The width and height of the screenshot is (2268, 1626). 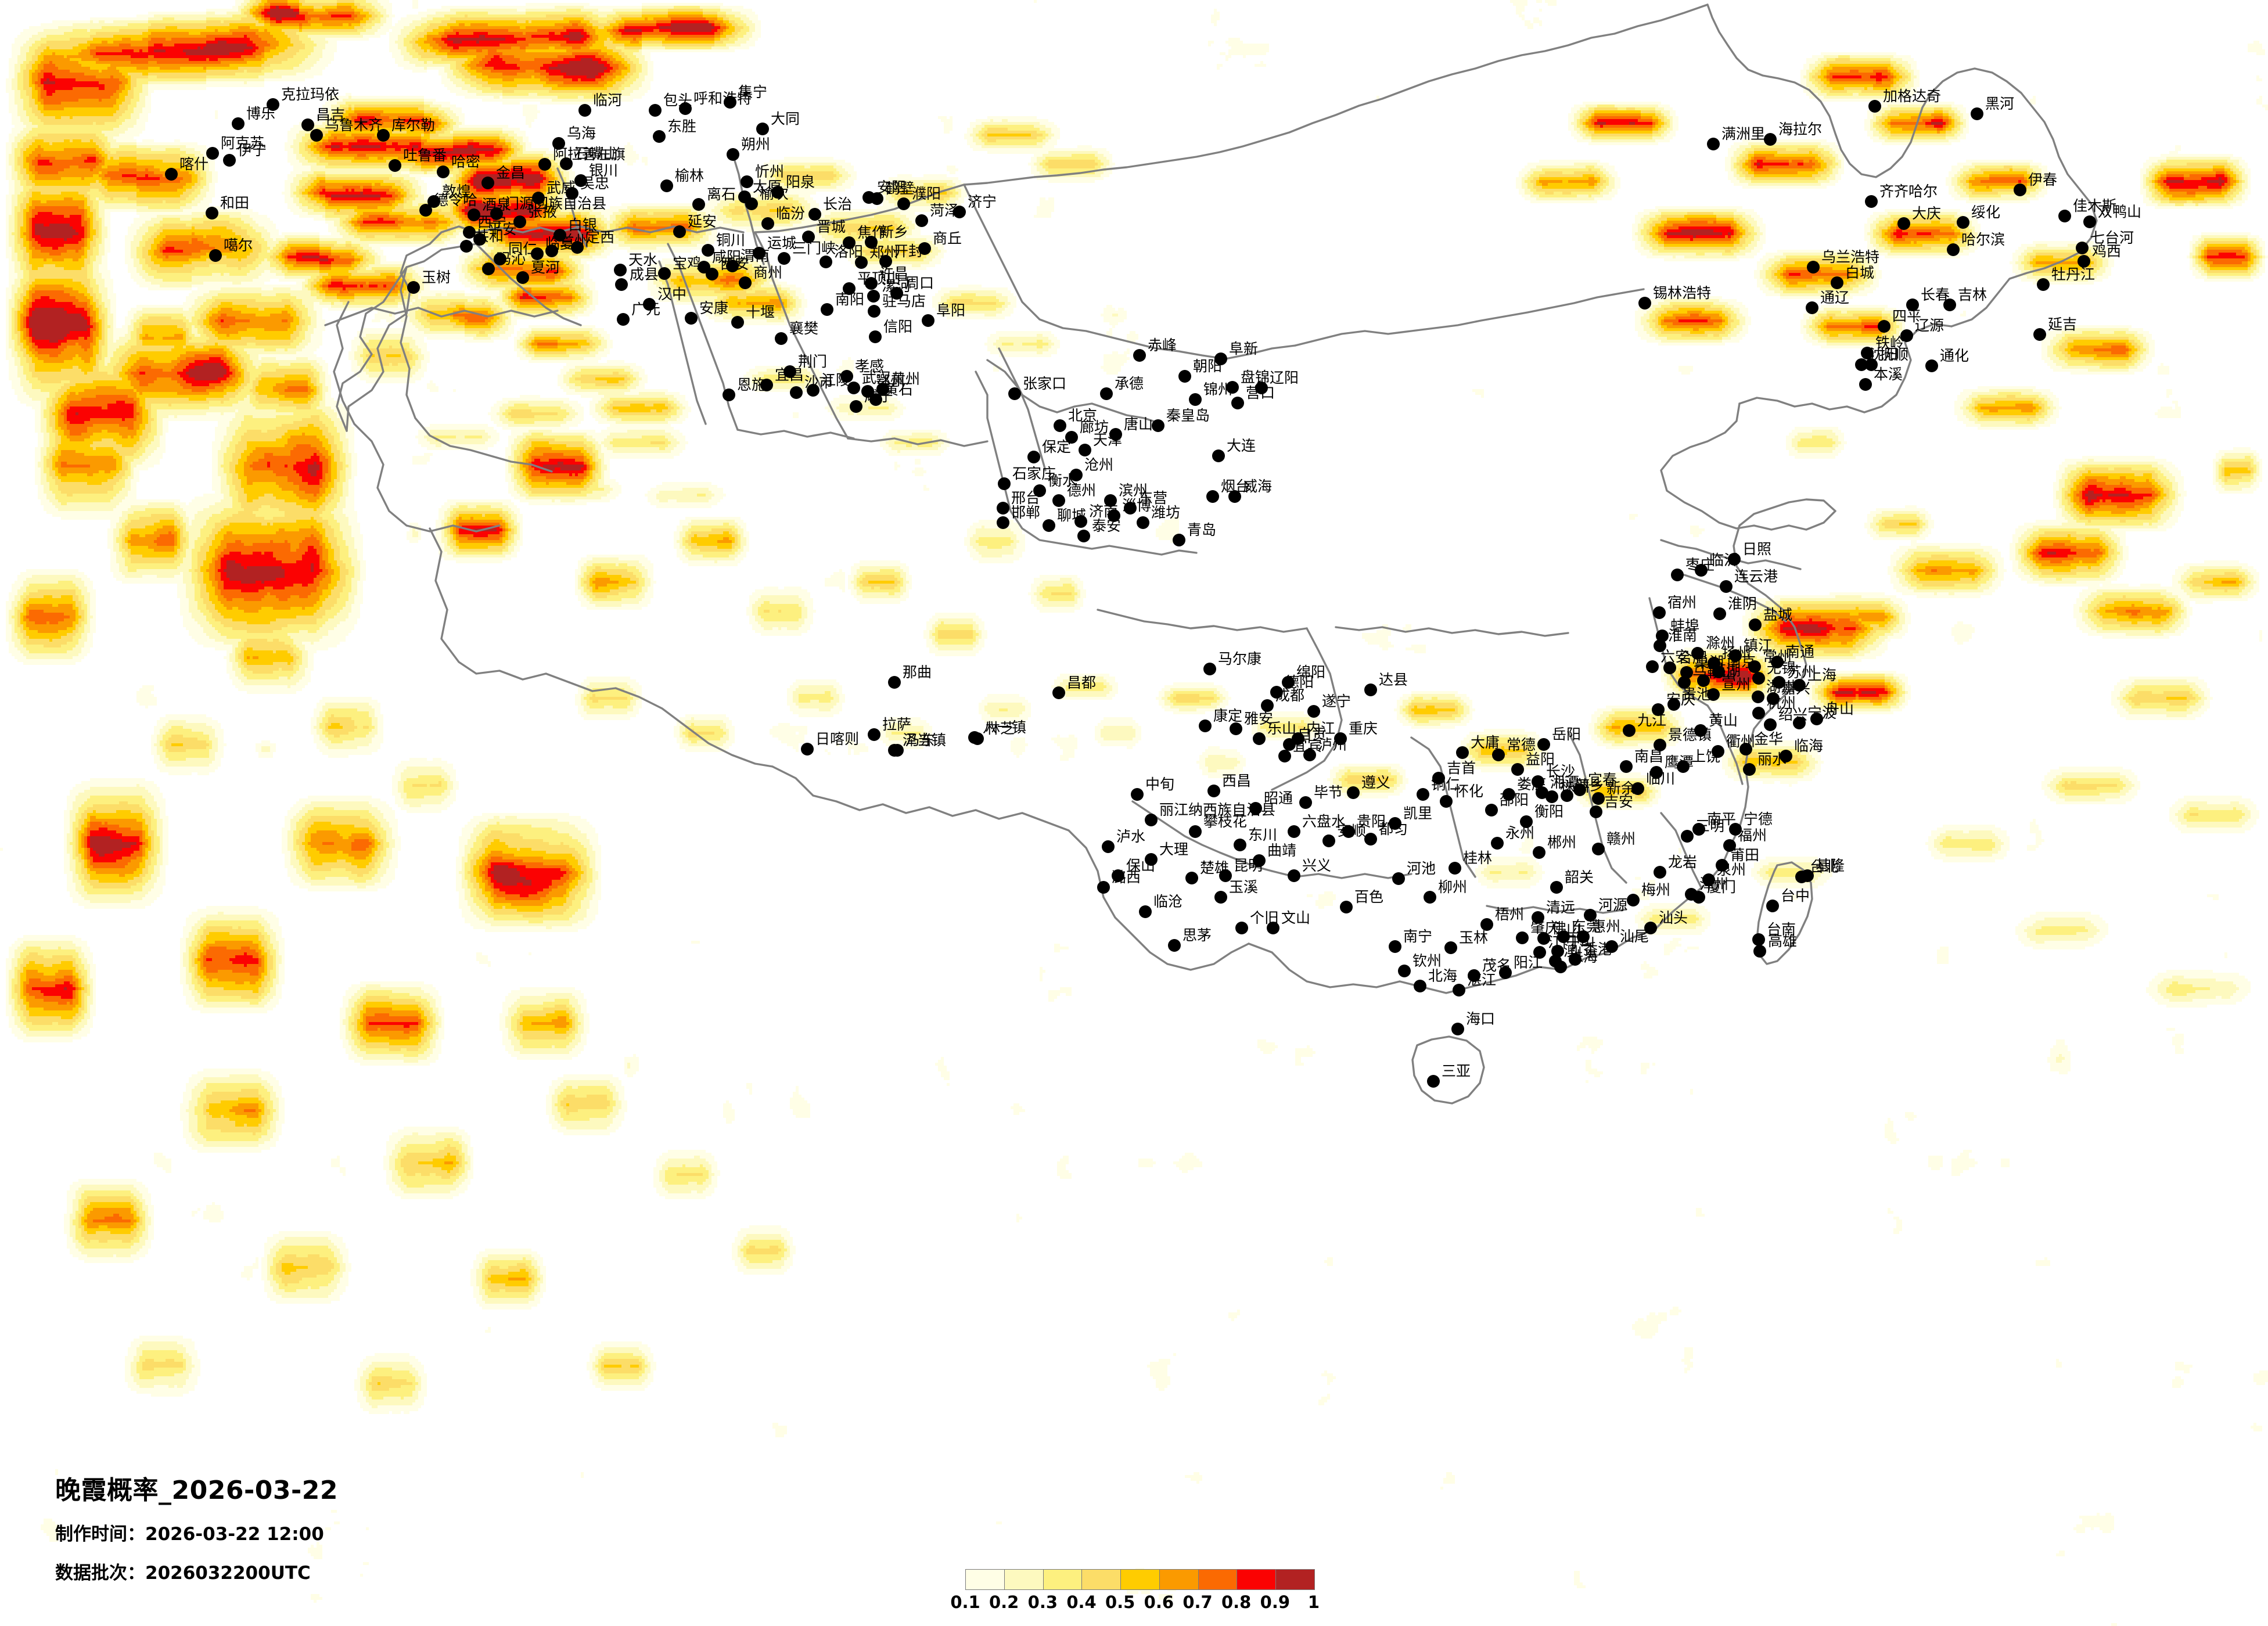 What do you see at coordinates (1742, 603) in the screenshot?
I see `city-label: 淮阴` at bounding box center [1742, 603].